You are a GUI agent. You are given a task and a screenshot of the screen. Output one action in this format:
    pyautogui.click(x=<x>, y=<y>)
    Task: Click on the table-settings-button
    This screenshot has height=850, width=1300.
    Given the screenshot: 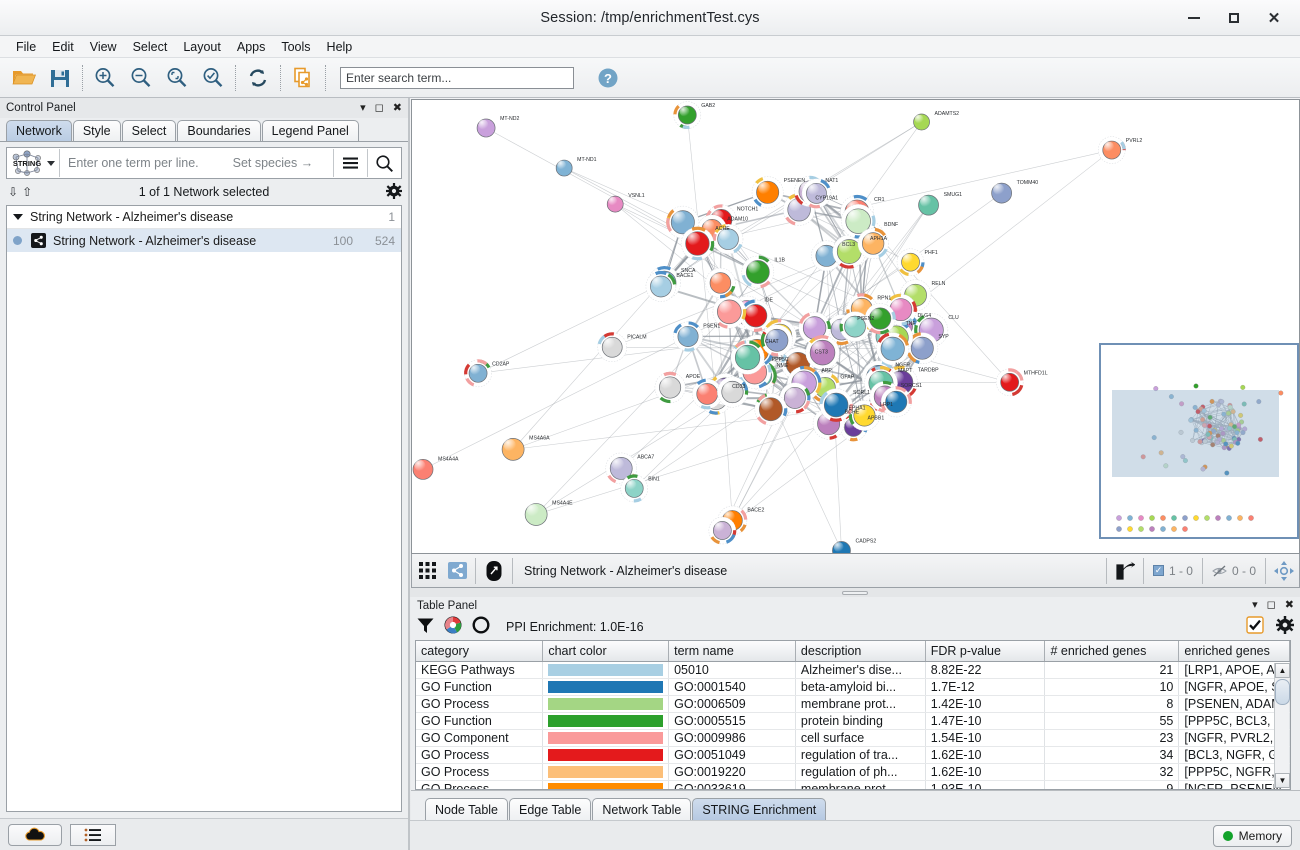 What is the action you would take?
    pyautogui.click(x=1285, y=626)
    